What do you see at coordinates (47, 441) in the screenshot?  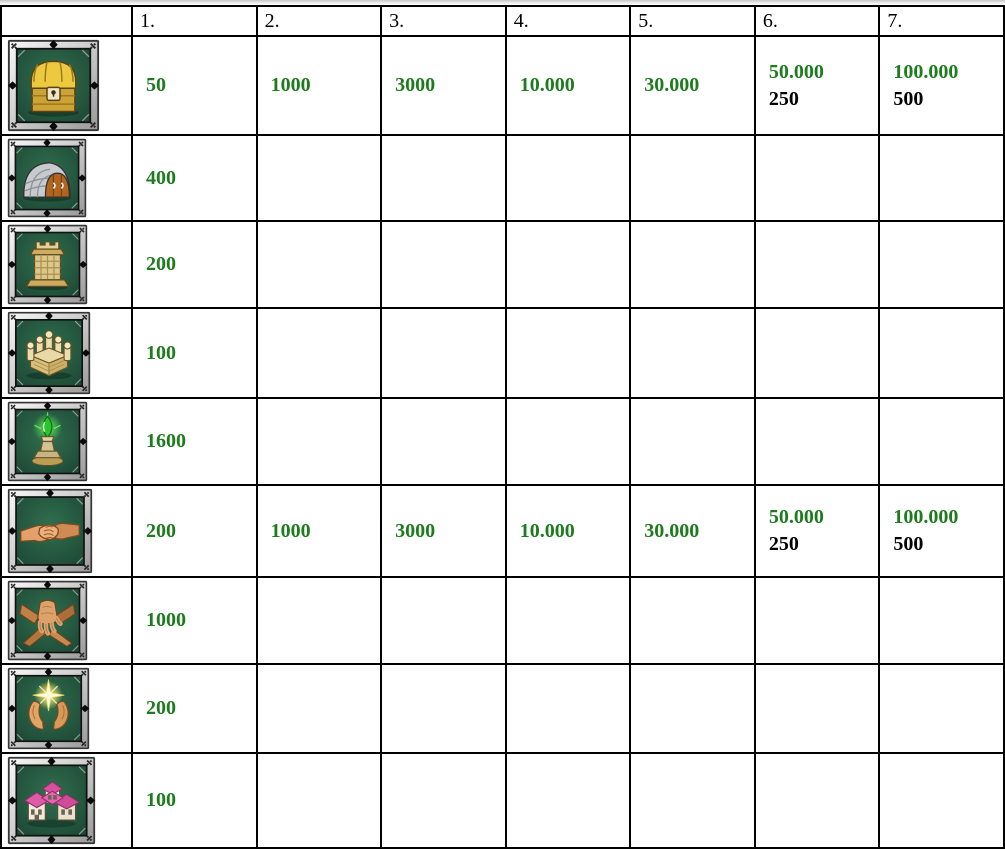 I see `green-orb-pedestal-icon` at bounding box center [47, 441].